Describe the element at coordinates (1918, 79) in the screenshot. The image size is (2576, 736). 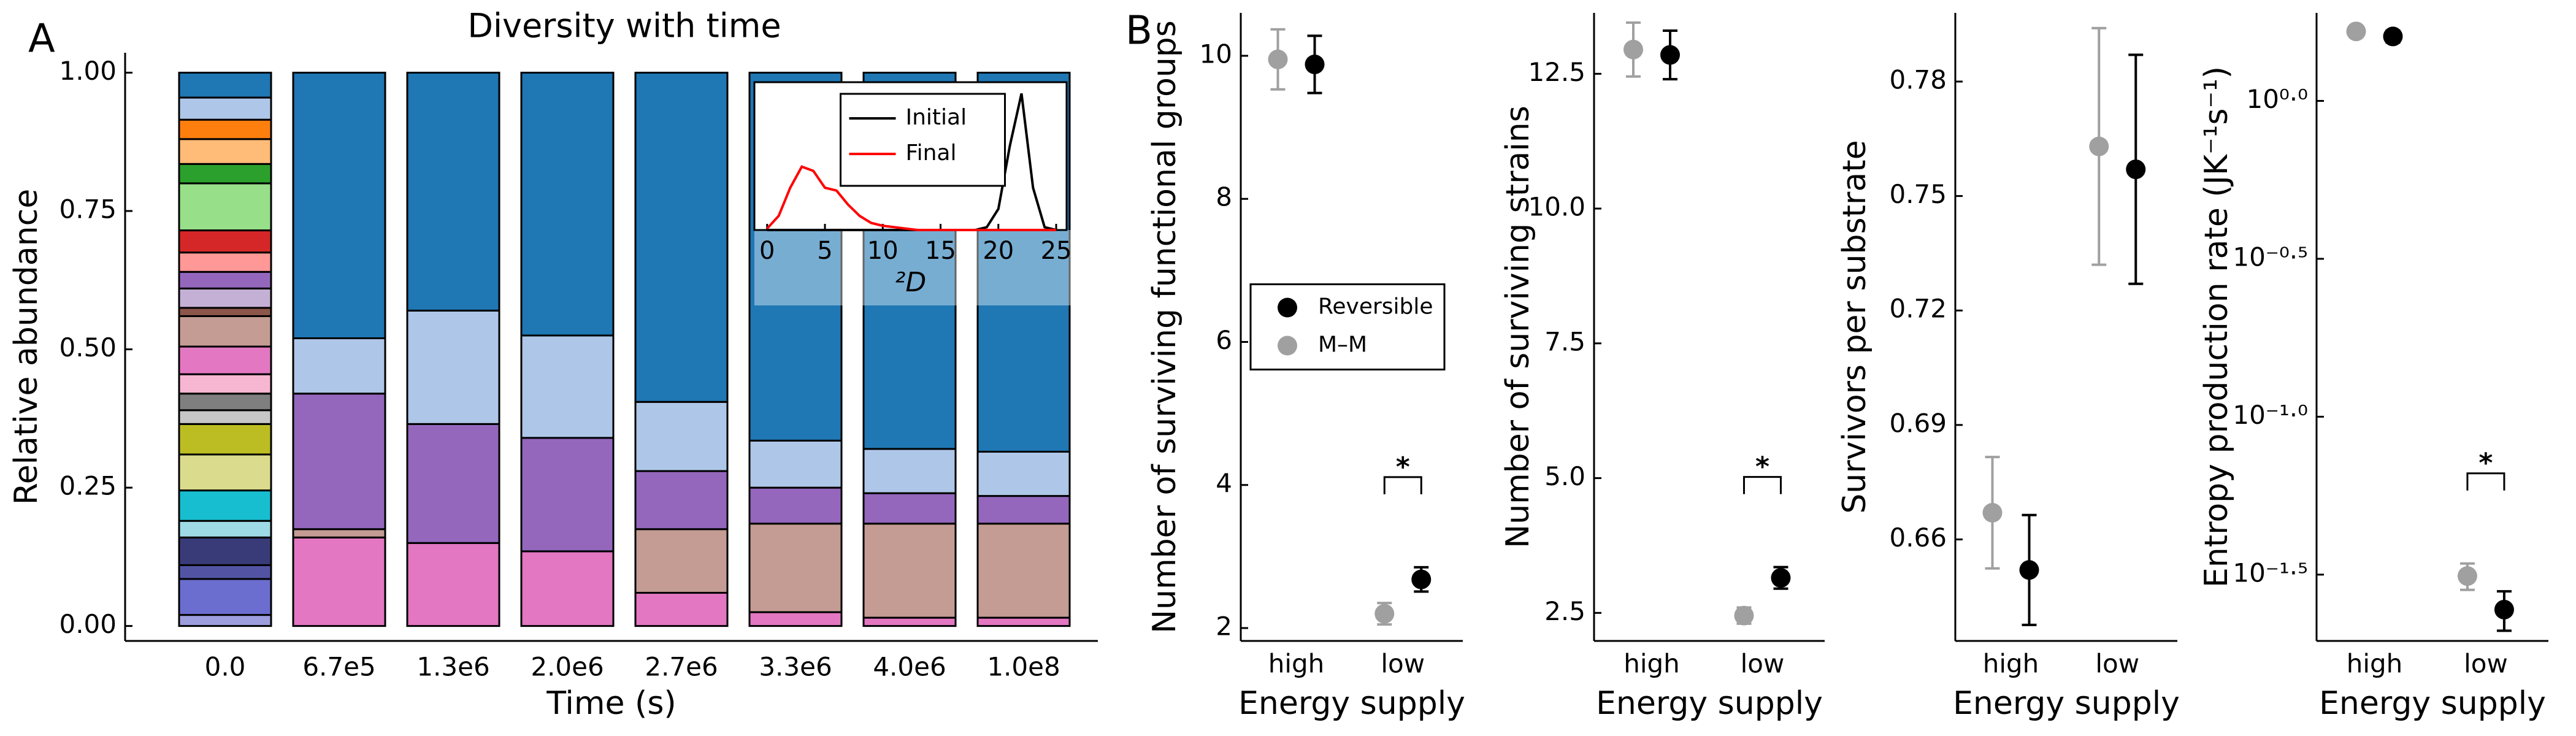
I see `y-tick-label: 0.78` at that location.